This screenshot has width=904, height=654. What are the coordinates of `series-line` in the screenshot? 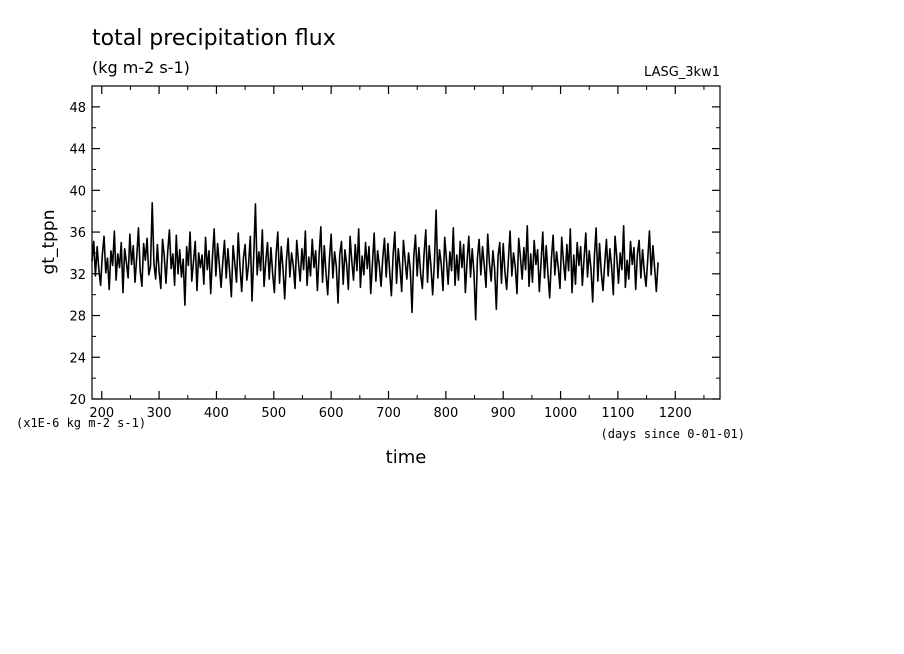 It's located at (375, 261).